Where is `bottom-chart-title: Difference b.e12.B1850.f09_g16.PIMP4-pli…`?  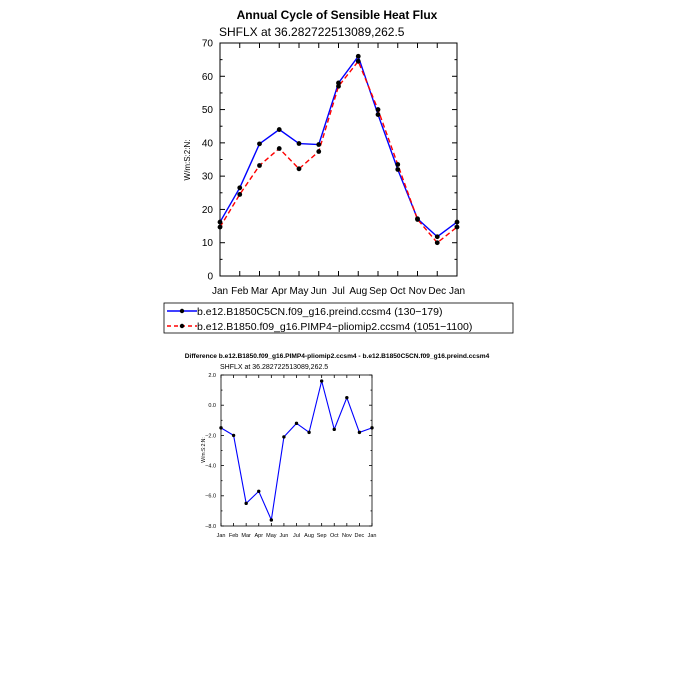
bottom-chart-title: Difference b.e12.B1850.f09_g16.PIMP4-pli… is located at coordinates (337, 356).